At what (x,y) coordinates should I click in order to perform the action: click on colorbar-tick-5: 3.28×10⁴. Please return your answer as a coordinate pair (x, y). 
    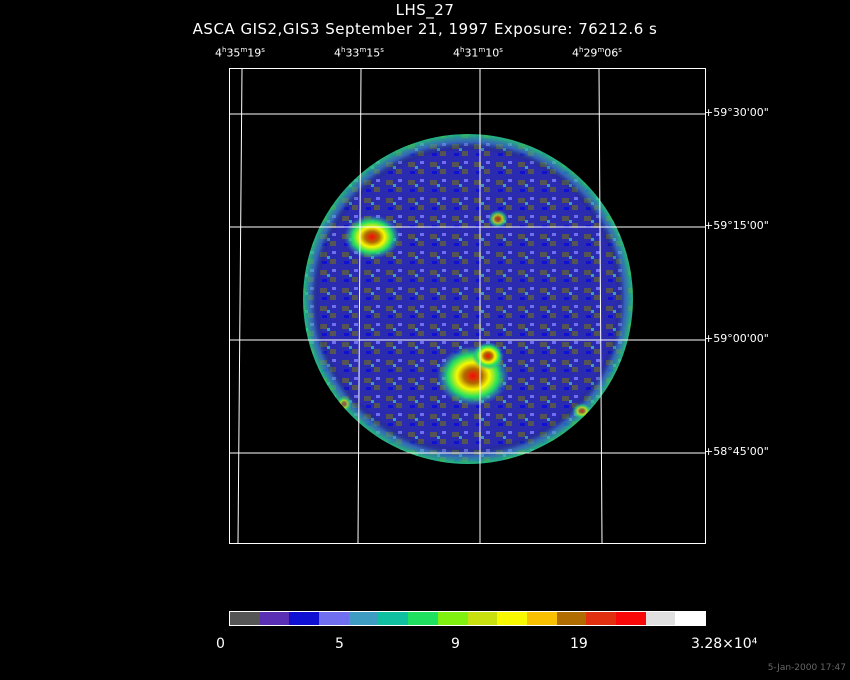
    Looking at the image, I should click on (724, 644).